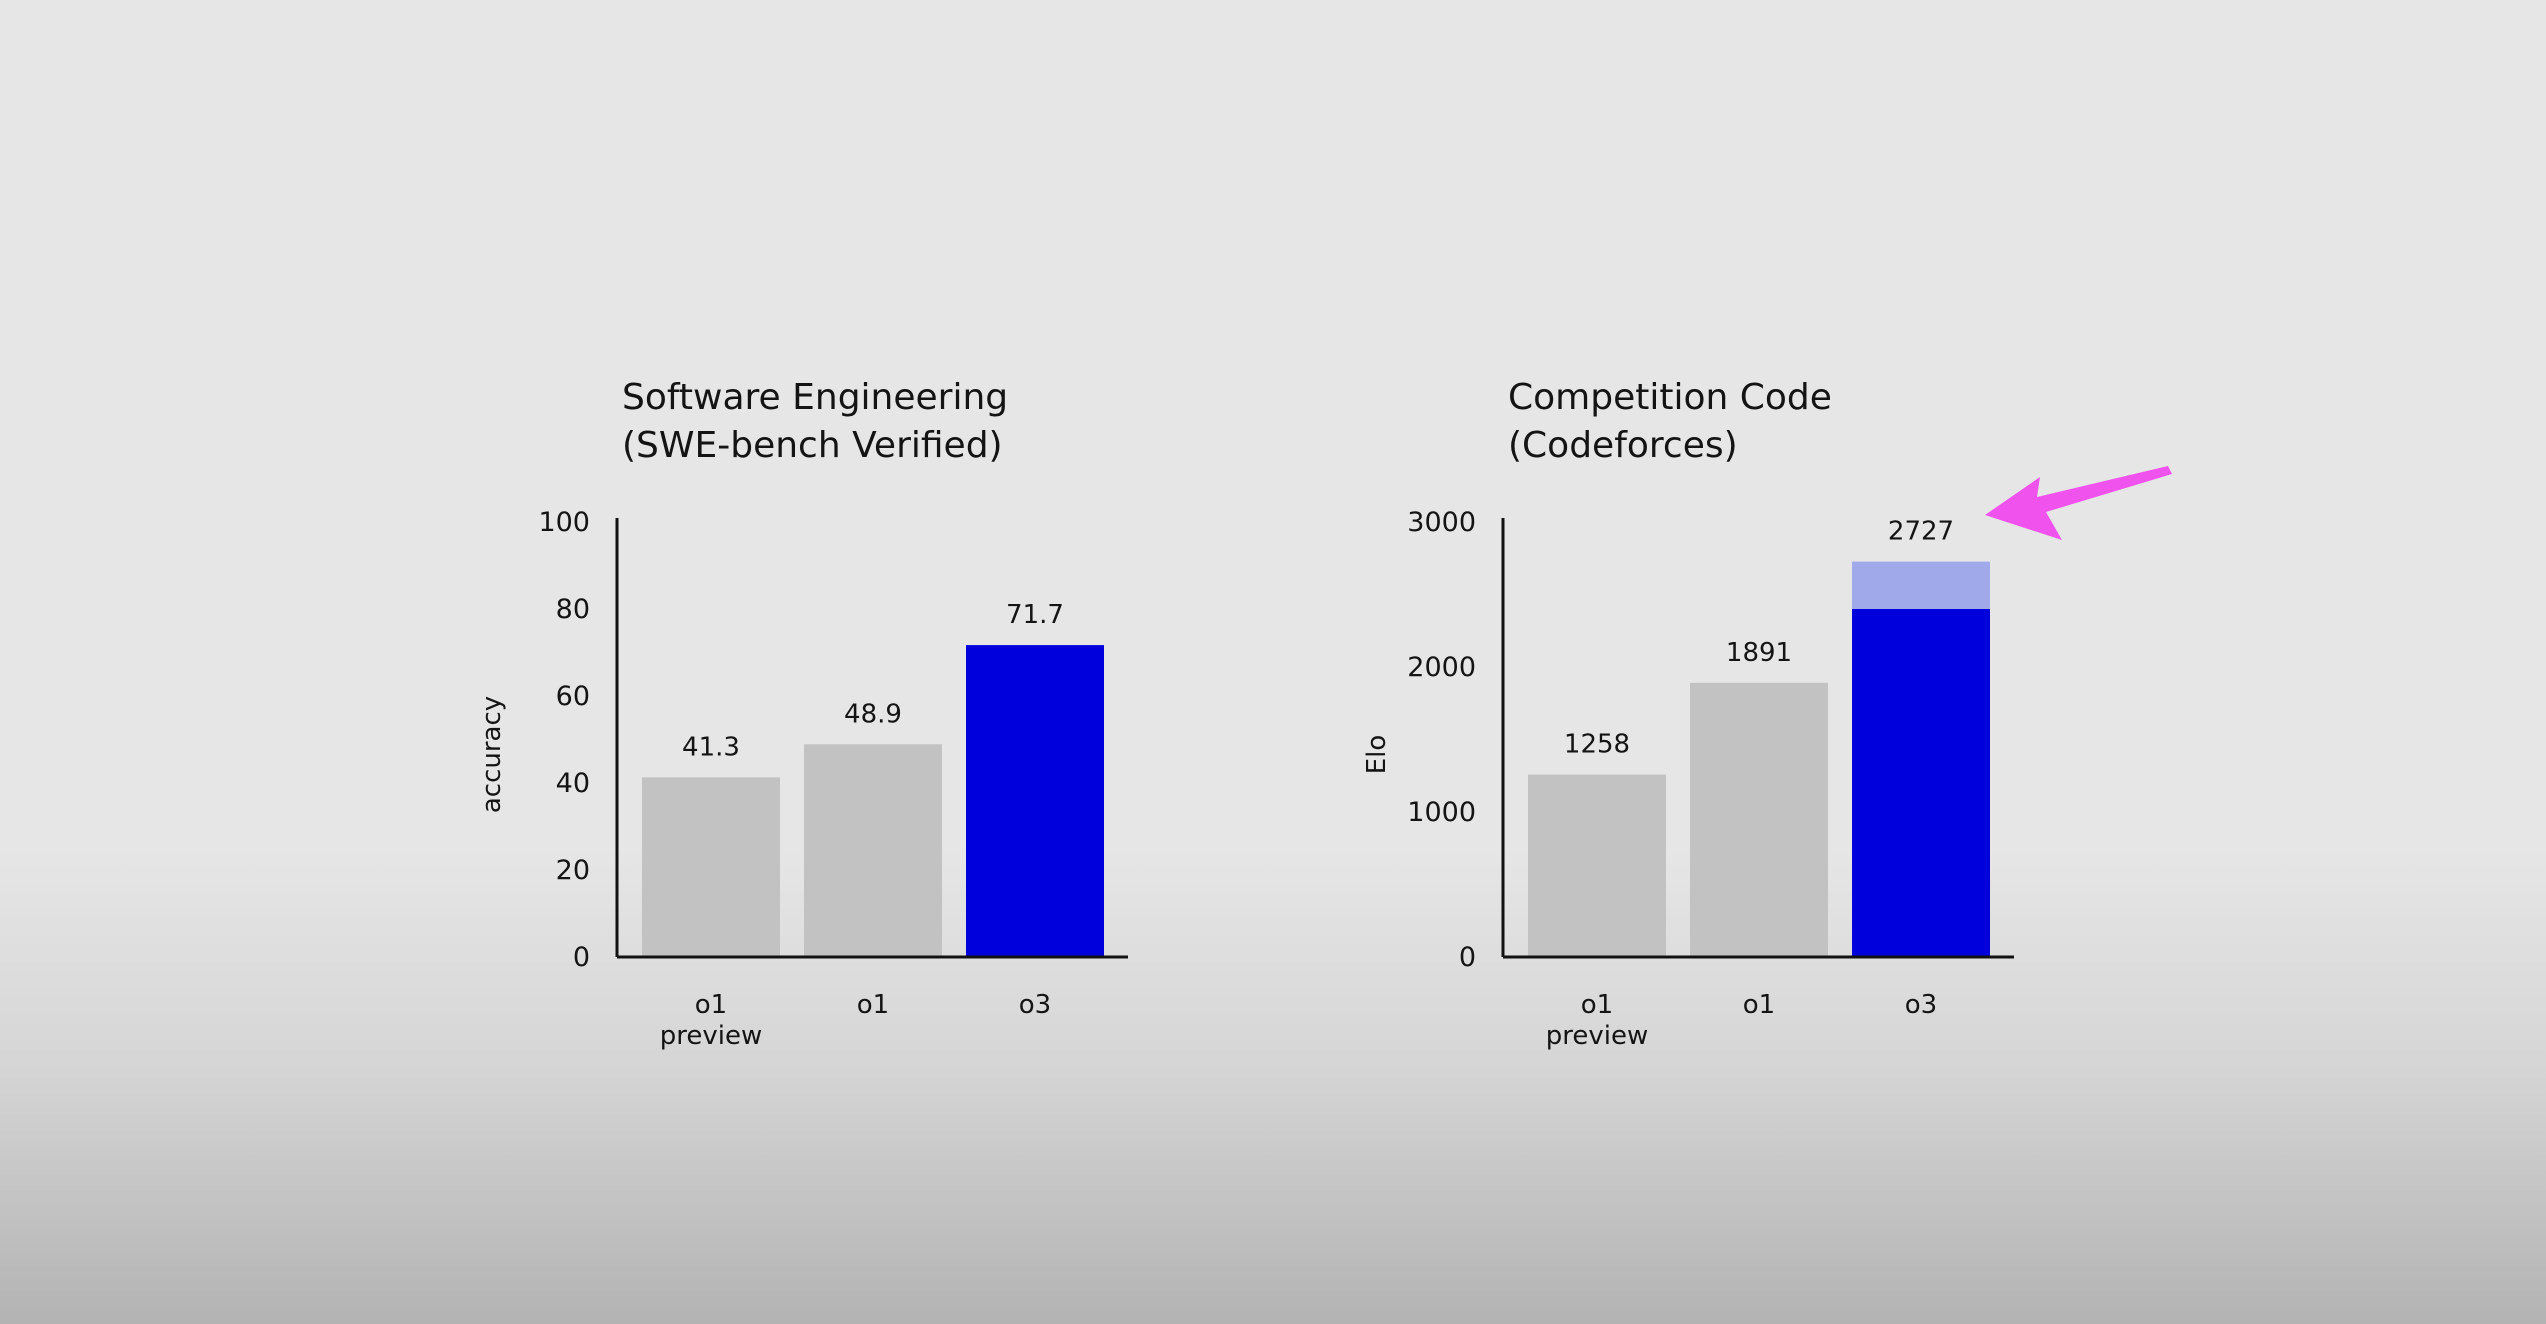 The width and height of the screenshot is (2546, 1324). Describe the element at coordinates (1623, 445) in the screenshot. I see `chart-title-line: (Codeforces)` at that location.